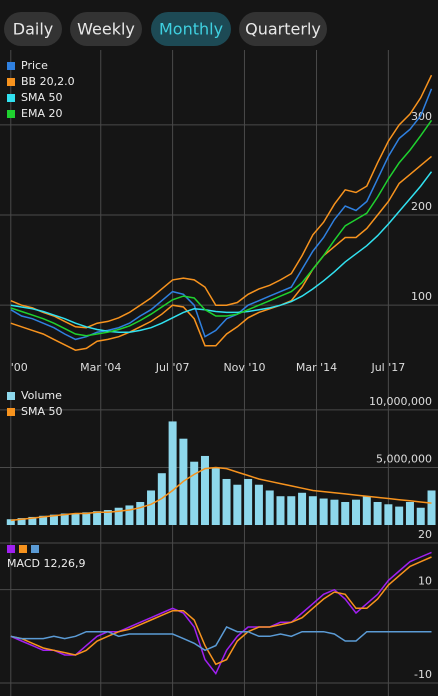 This screenshot has height=696, width=438. Describe the element at coordinates (48, 81) in the screenshot. I see `legend-label: BB 20,2.0` at that location.